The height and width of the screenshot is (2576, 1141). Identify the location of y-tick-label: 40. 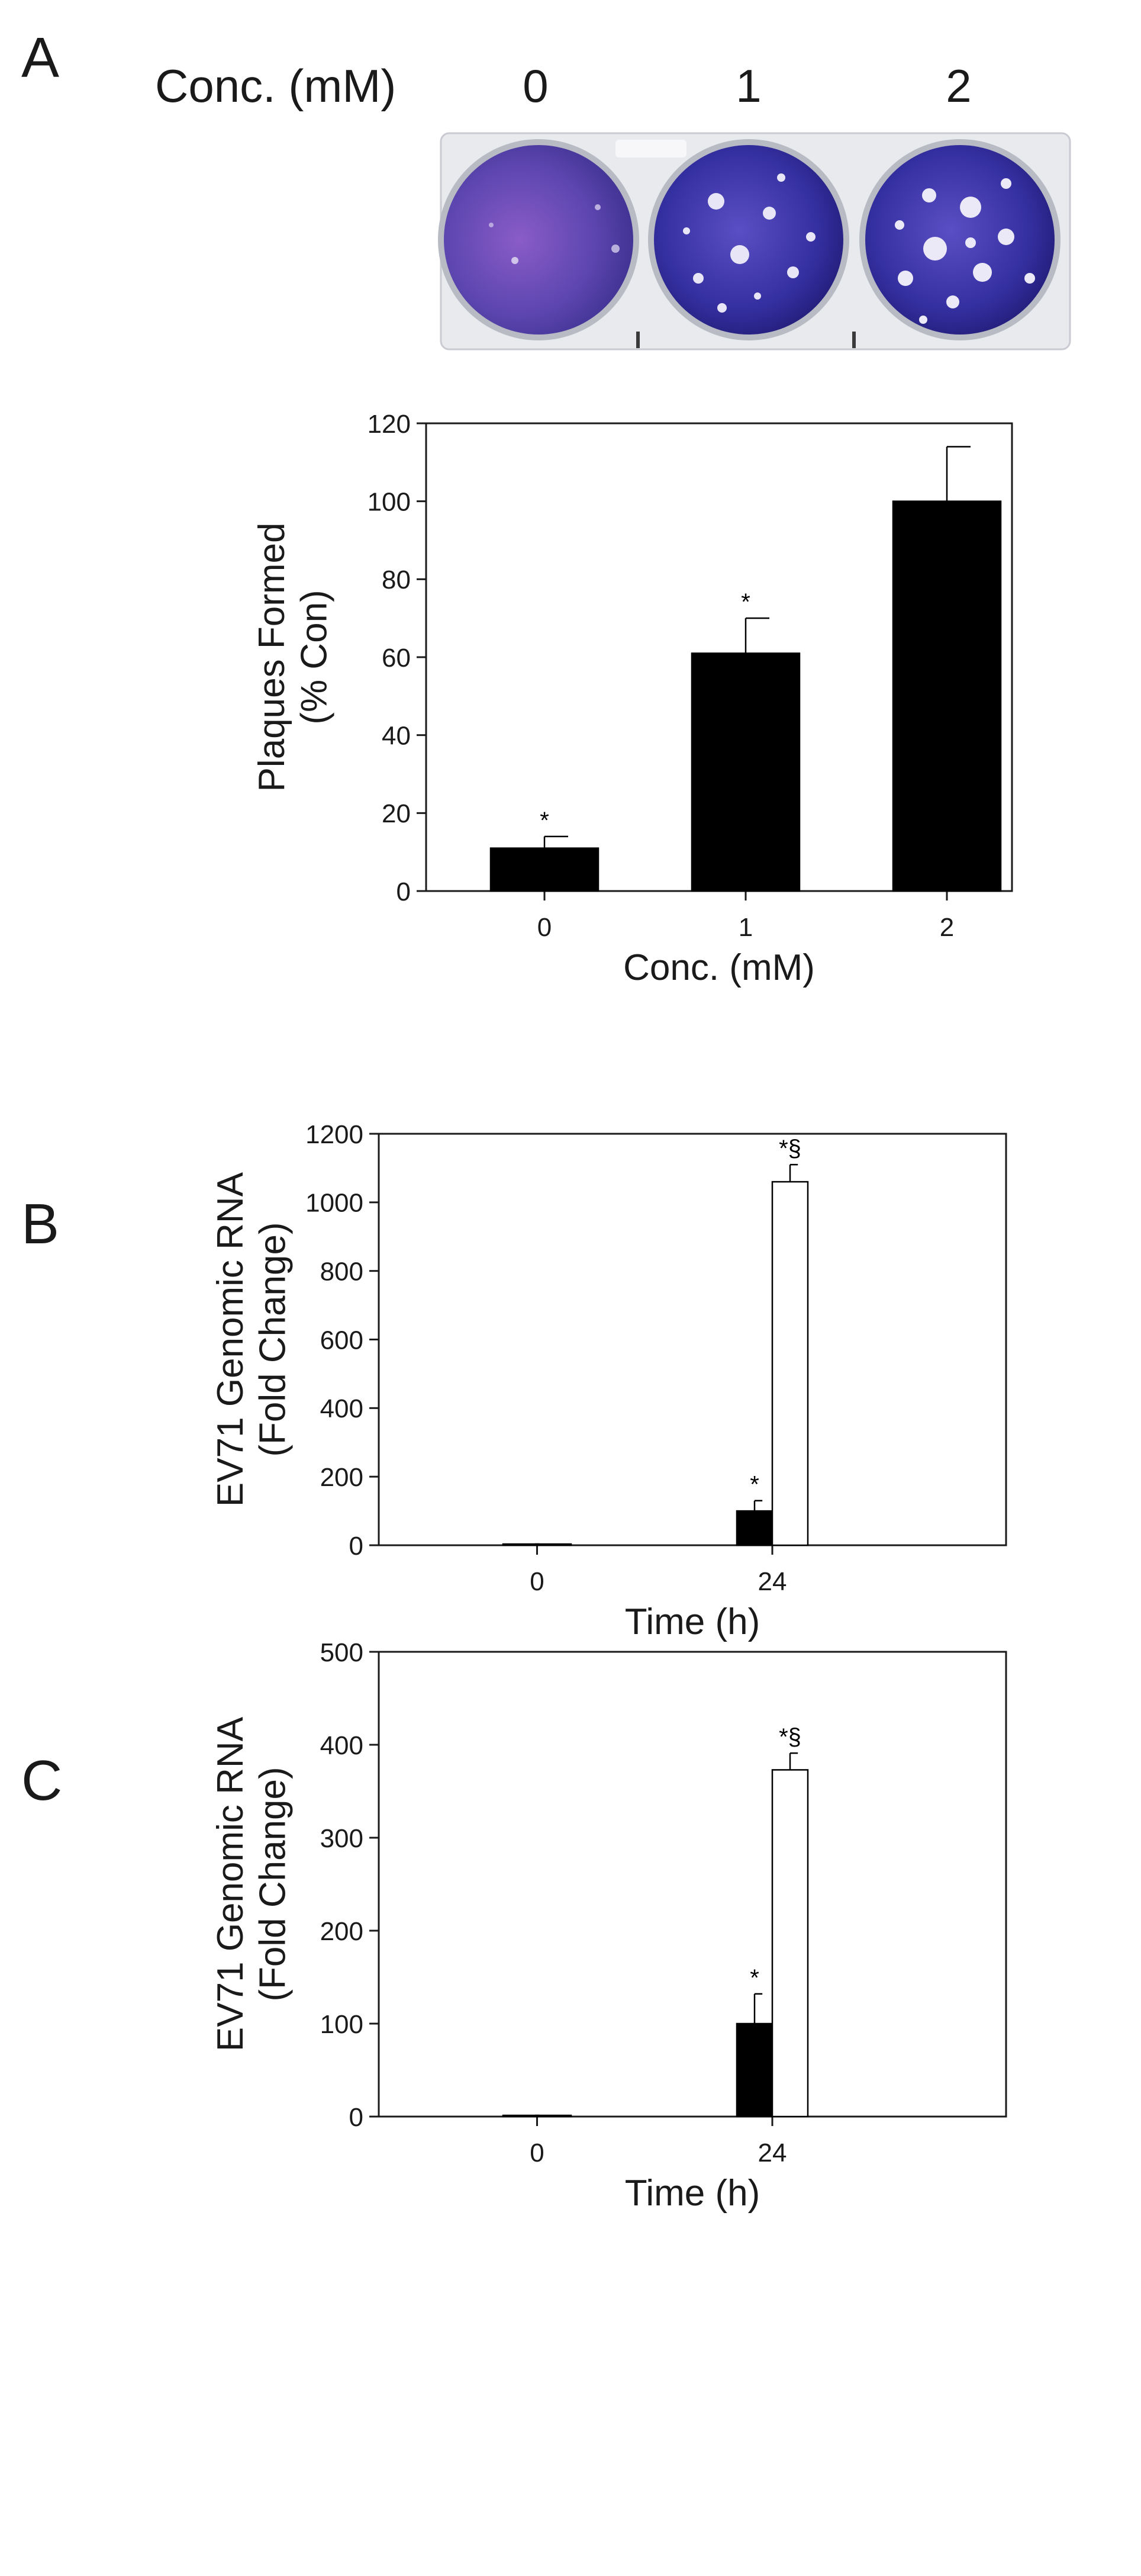
(396, 736).